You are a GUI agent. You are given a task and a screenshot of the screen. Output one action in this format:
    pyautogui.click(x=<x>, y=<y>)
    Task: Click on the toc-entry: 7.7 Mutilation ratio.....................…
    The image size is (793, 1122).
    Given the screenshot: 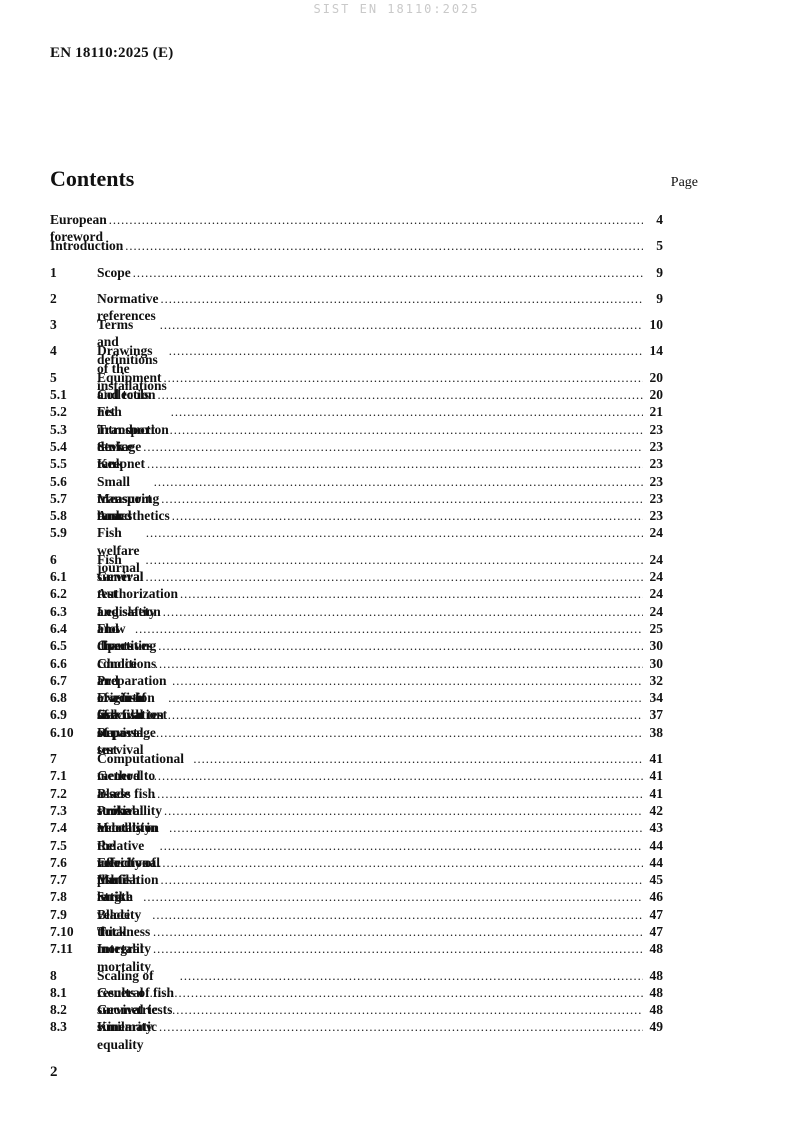 What is the action you would take?
    pyautogui.click(x=356, y=887)
    